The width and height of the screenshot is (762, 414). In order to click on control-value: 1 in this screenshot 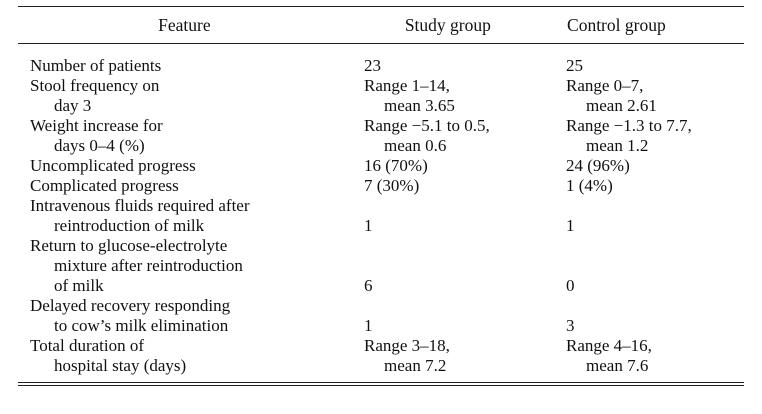, I will do `click(570, 225)`.